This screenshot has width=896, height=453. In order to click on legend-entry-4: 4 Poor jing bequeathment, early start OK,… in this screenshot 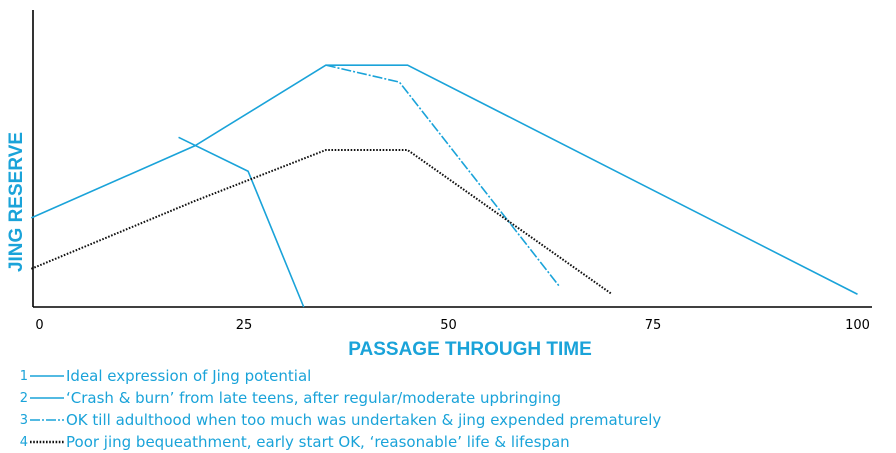, I will do `click(446, 442)`.